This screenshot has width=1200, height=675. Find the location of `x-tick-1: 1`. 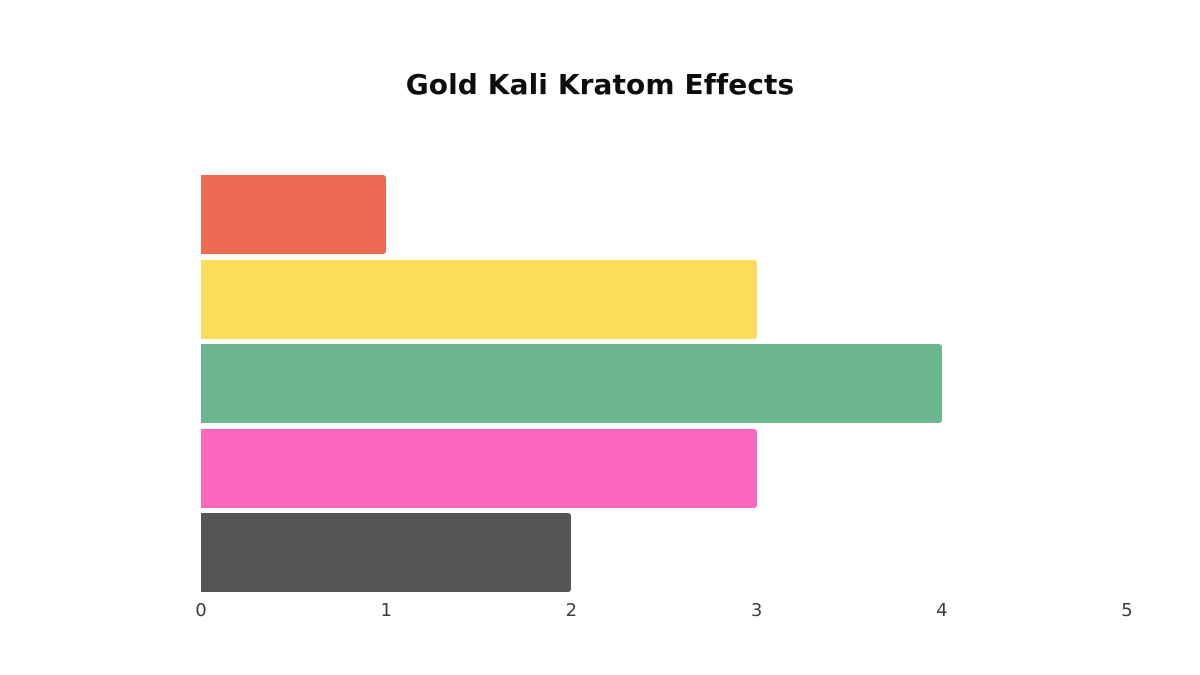

x-tick-1: 1 is located at coordinates (386, 610).